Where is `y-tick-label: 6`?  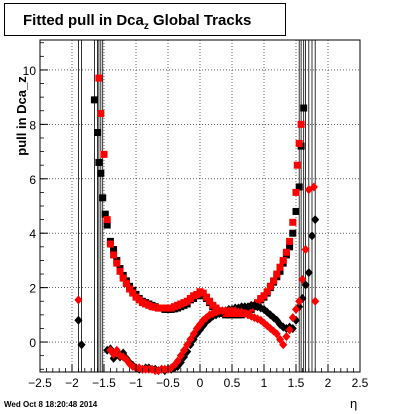
y-tick-label: 6 is located at coordinates (32, 180).